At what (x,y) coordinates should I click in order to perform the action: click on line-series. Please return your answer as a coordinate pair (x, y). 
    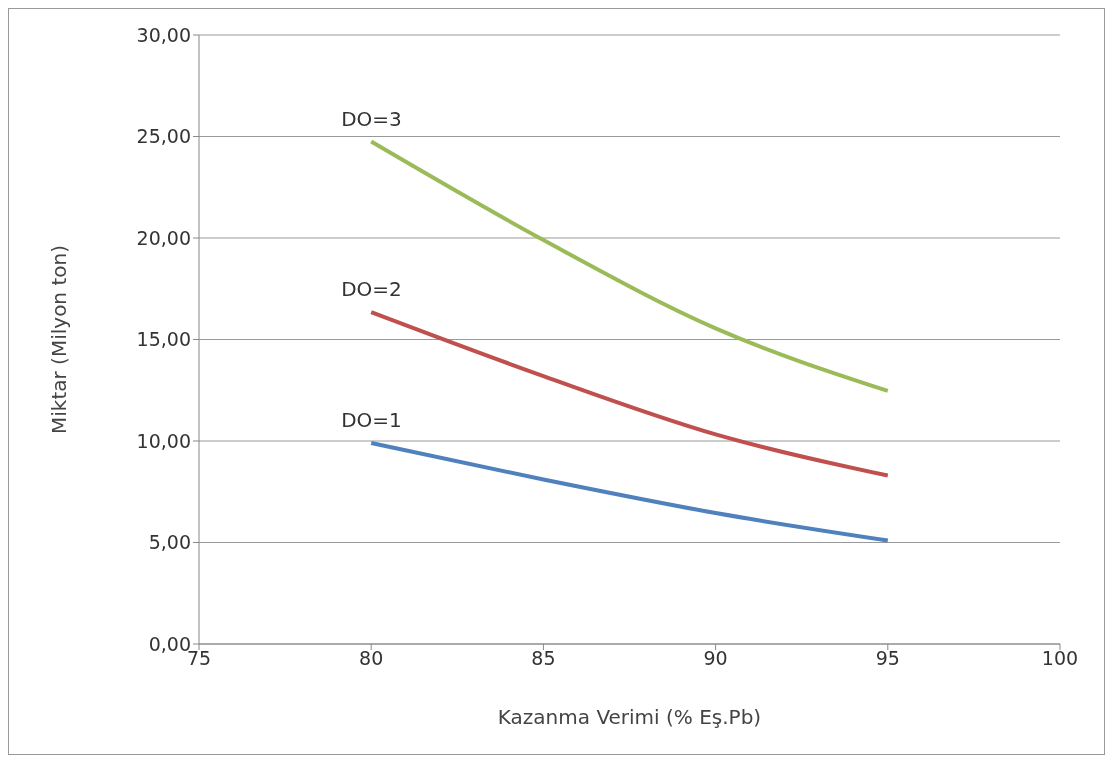
    Looking at the image, I should click on (629, 492).